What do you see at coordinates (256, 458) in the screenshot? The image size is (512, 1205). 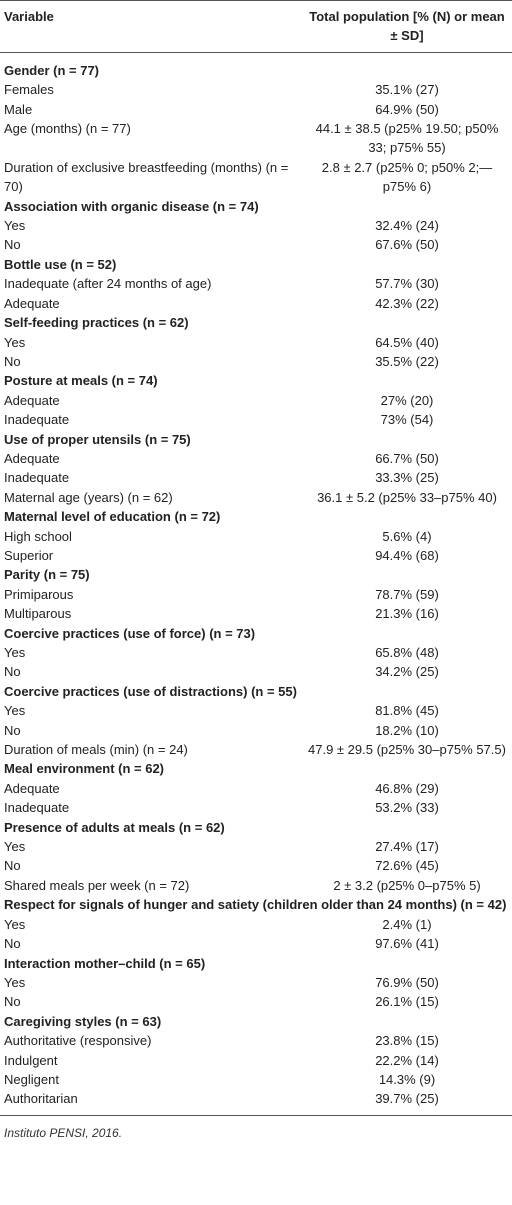 I see `data-row: Adequate 66.7% (50)` at bounding box center [256, 458].